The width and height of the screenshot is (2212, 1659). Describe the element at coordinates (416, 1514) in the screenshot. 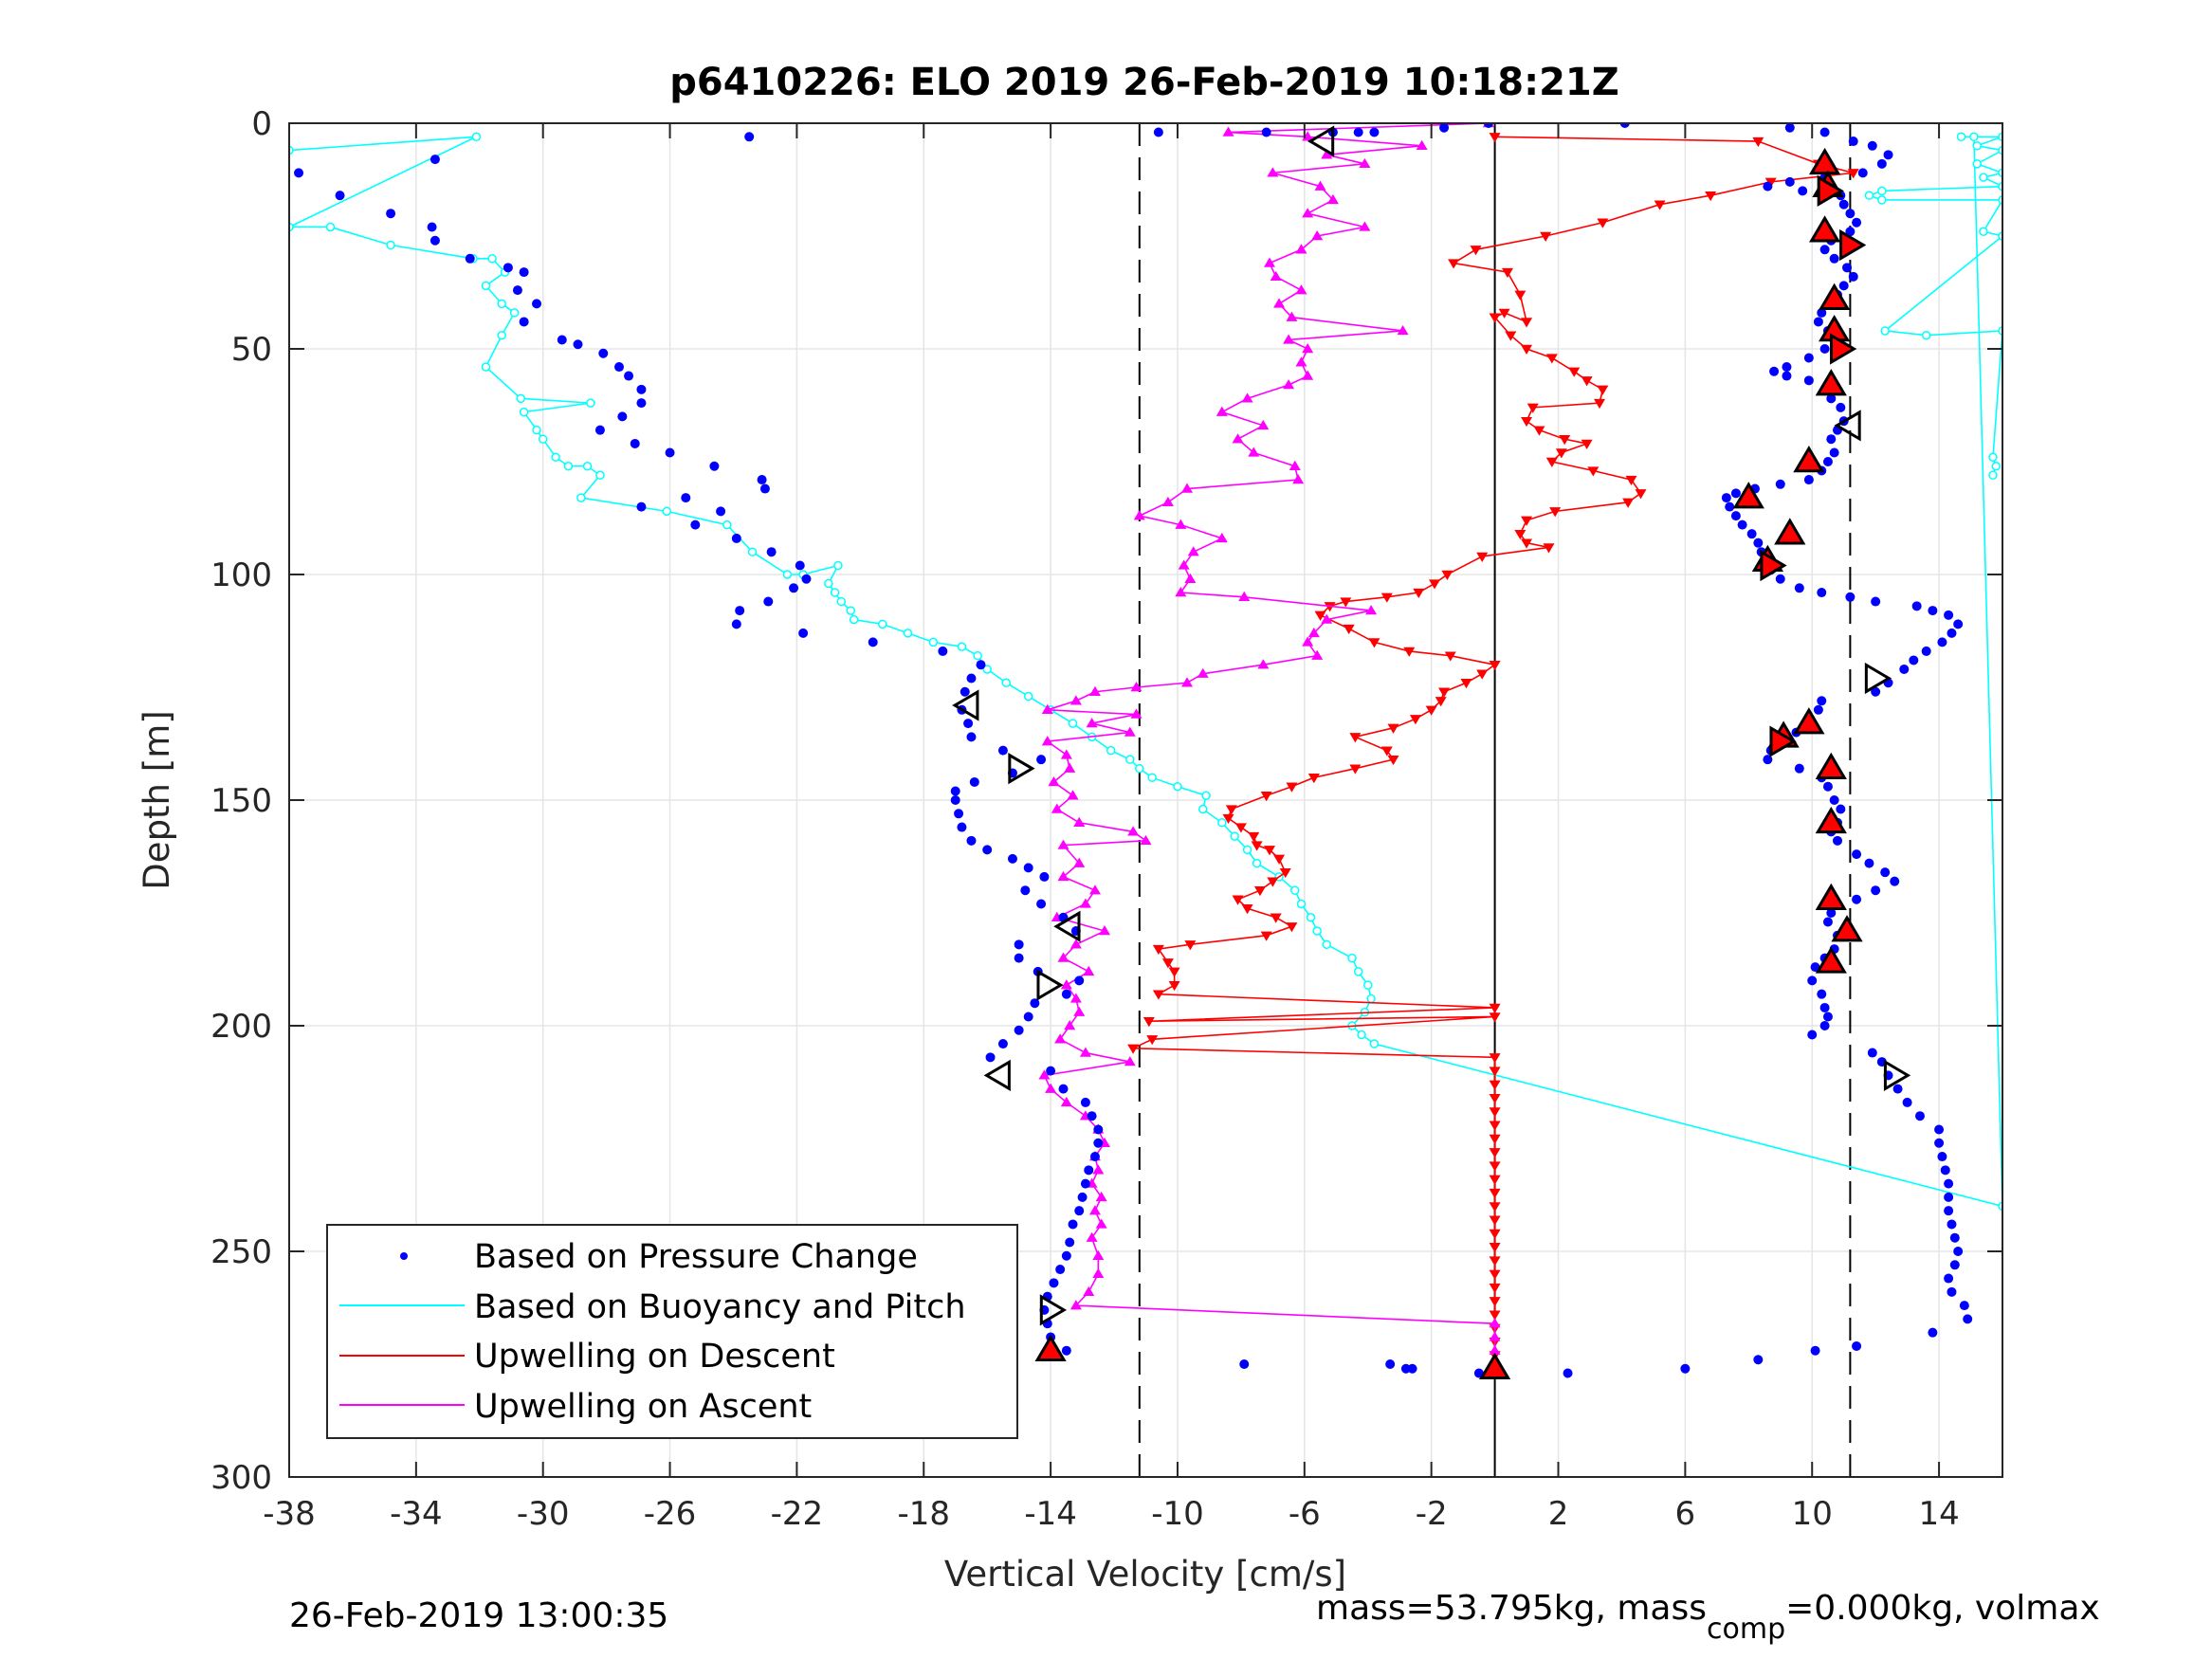

I see `x-tick-label-1: -34` at that location.